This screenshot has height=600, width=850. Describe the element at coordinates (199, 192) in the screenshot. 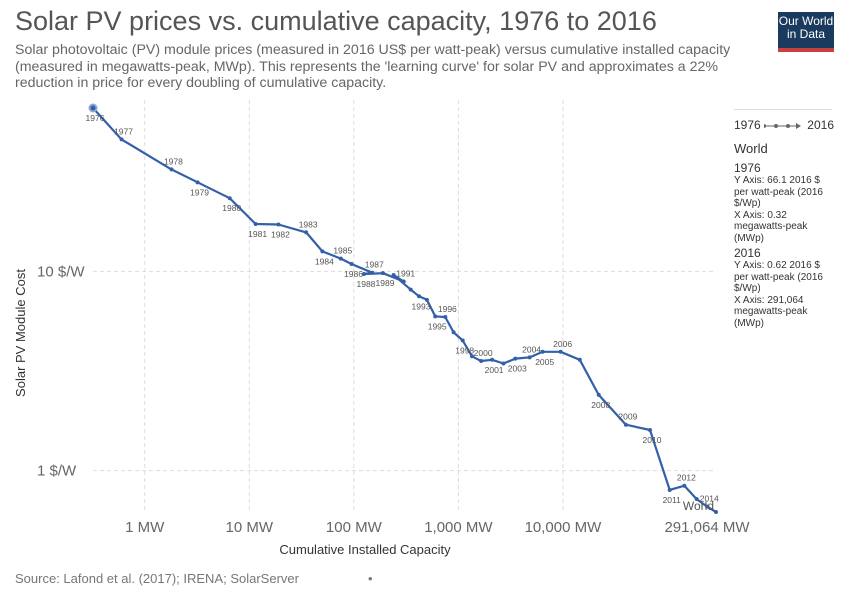

I see `year-label: 1979` at that location.